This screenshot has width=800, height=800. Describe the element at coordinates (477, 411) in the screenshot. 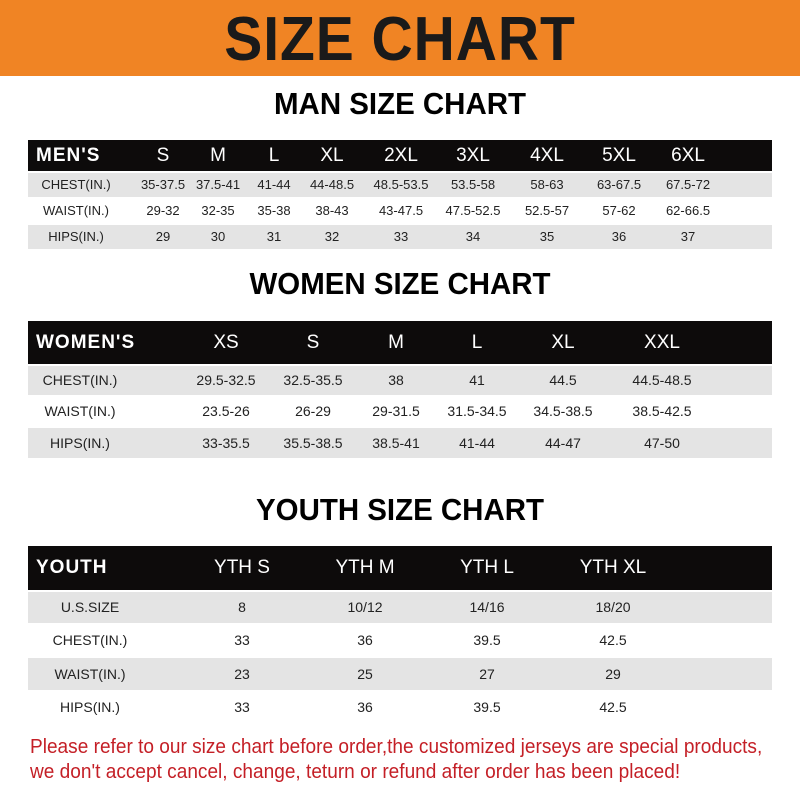

I see `table-cell: 31.5-34.5` at that location.